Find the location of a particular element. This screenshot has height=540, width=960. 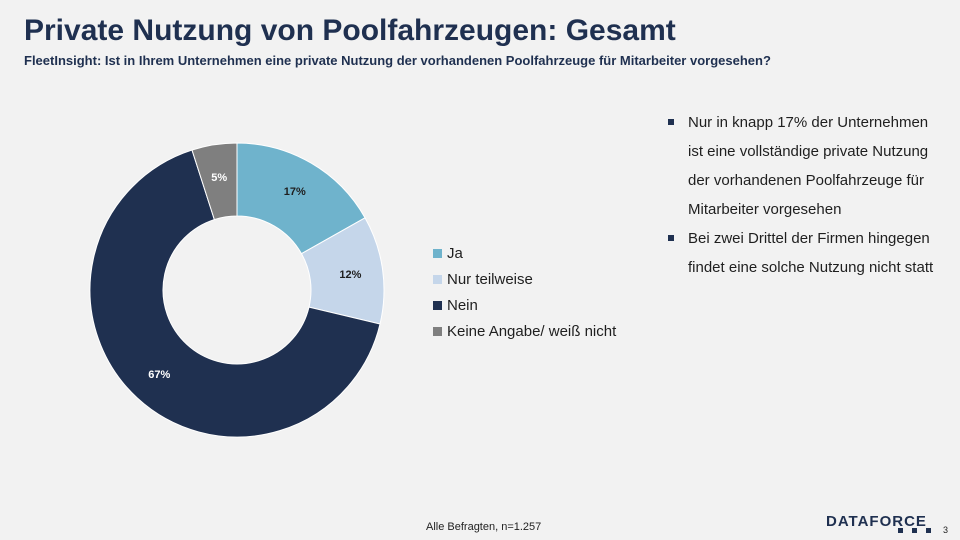

legend-label: Nur teilweise is located at coordinates (490, 279).